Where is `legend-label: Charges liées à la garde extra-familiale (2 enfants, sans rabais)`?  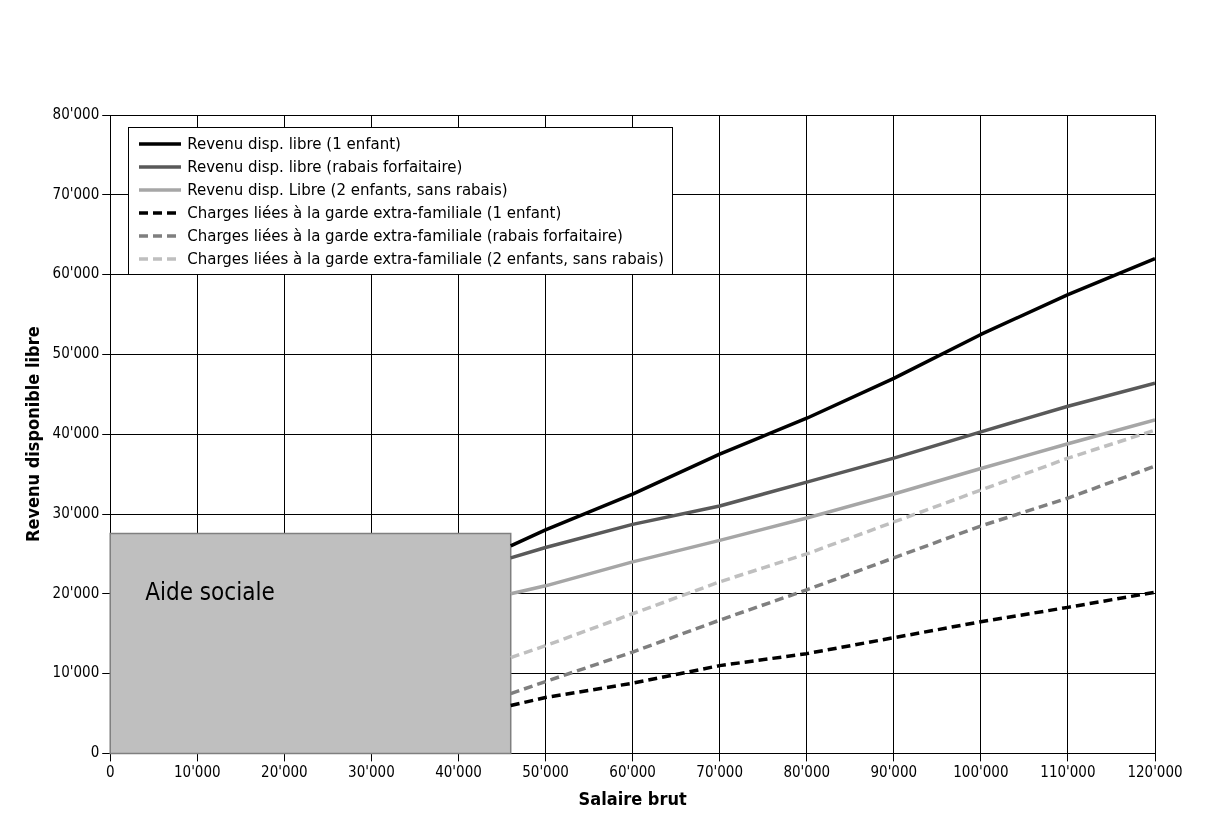
legend-label: Charges liées à la garde extra-familiale (2 enfants, sans rabais) is located at coordinates (425, 258).